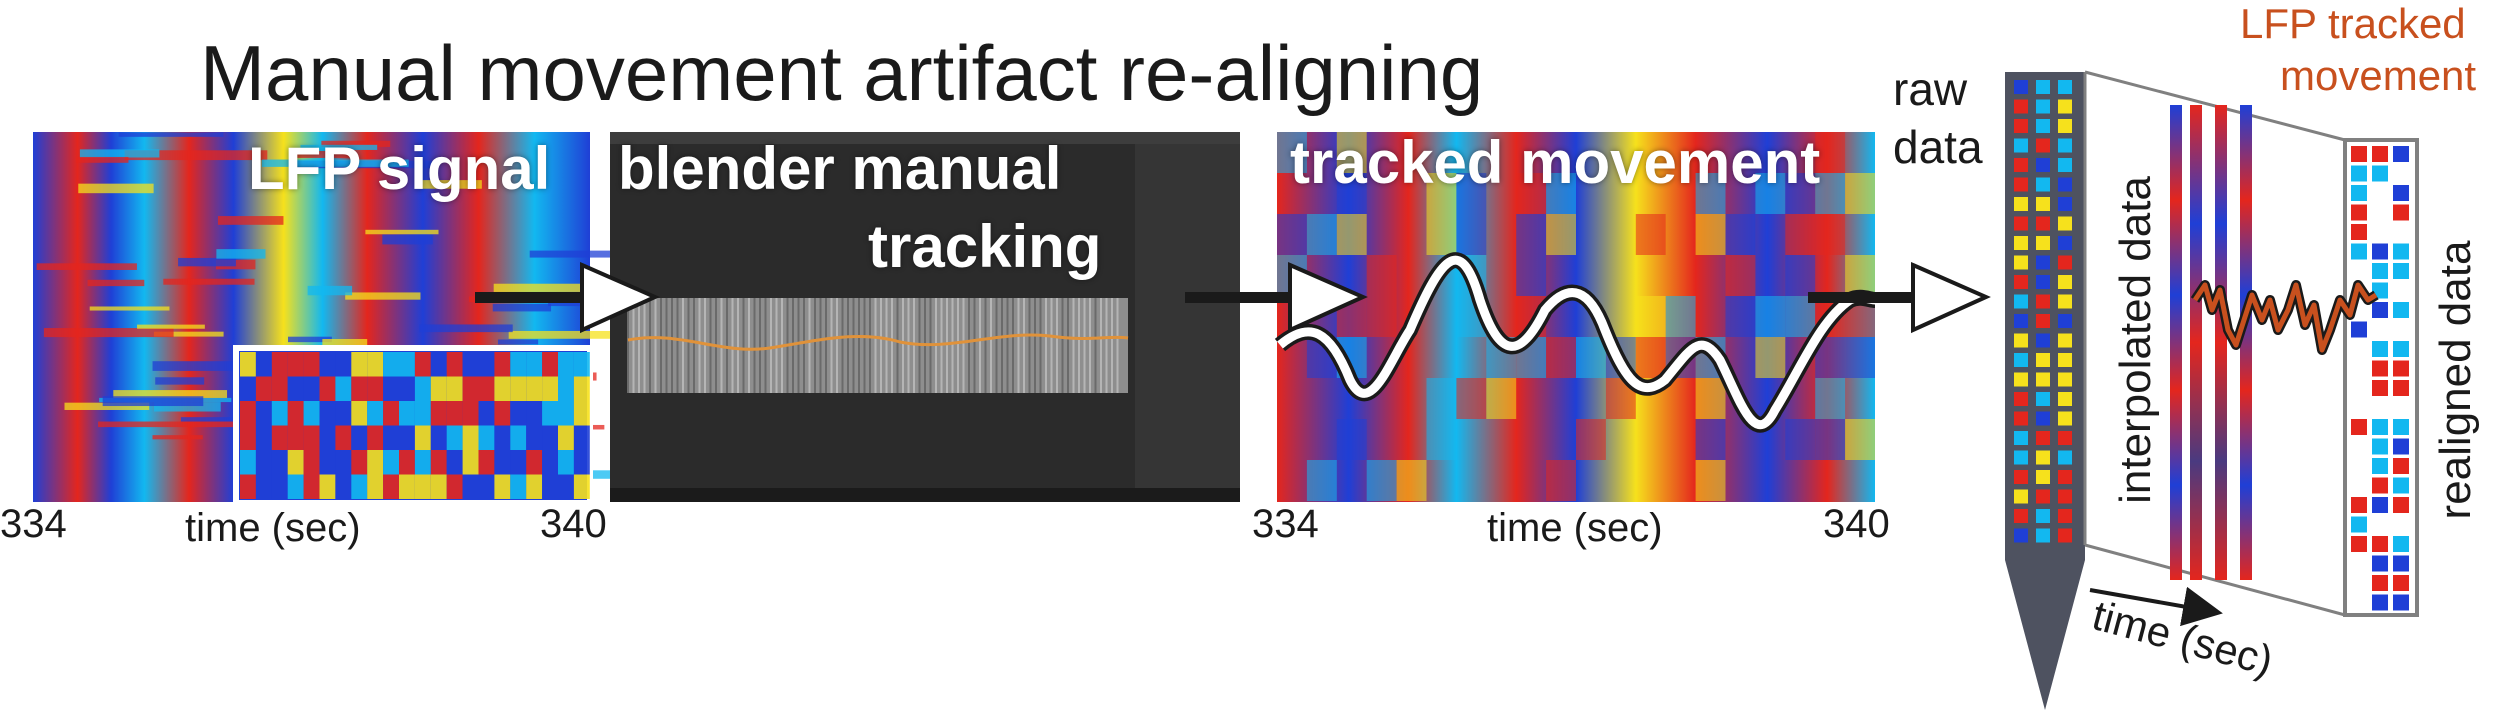 The height and width of the screenshot is (719, 2509). What do you see at coordinates (1576, 316) in the screenshot?
I see `tracked-stripes` at bounding box center [1576, 316].